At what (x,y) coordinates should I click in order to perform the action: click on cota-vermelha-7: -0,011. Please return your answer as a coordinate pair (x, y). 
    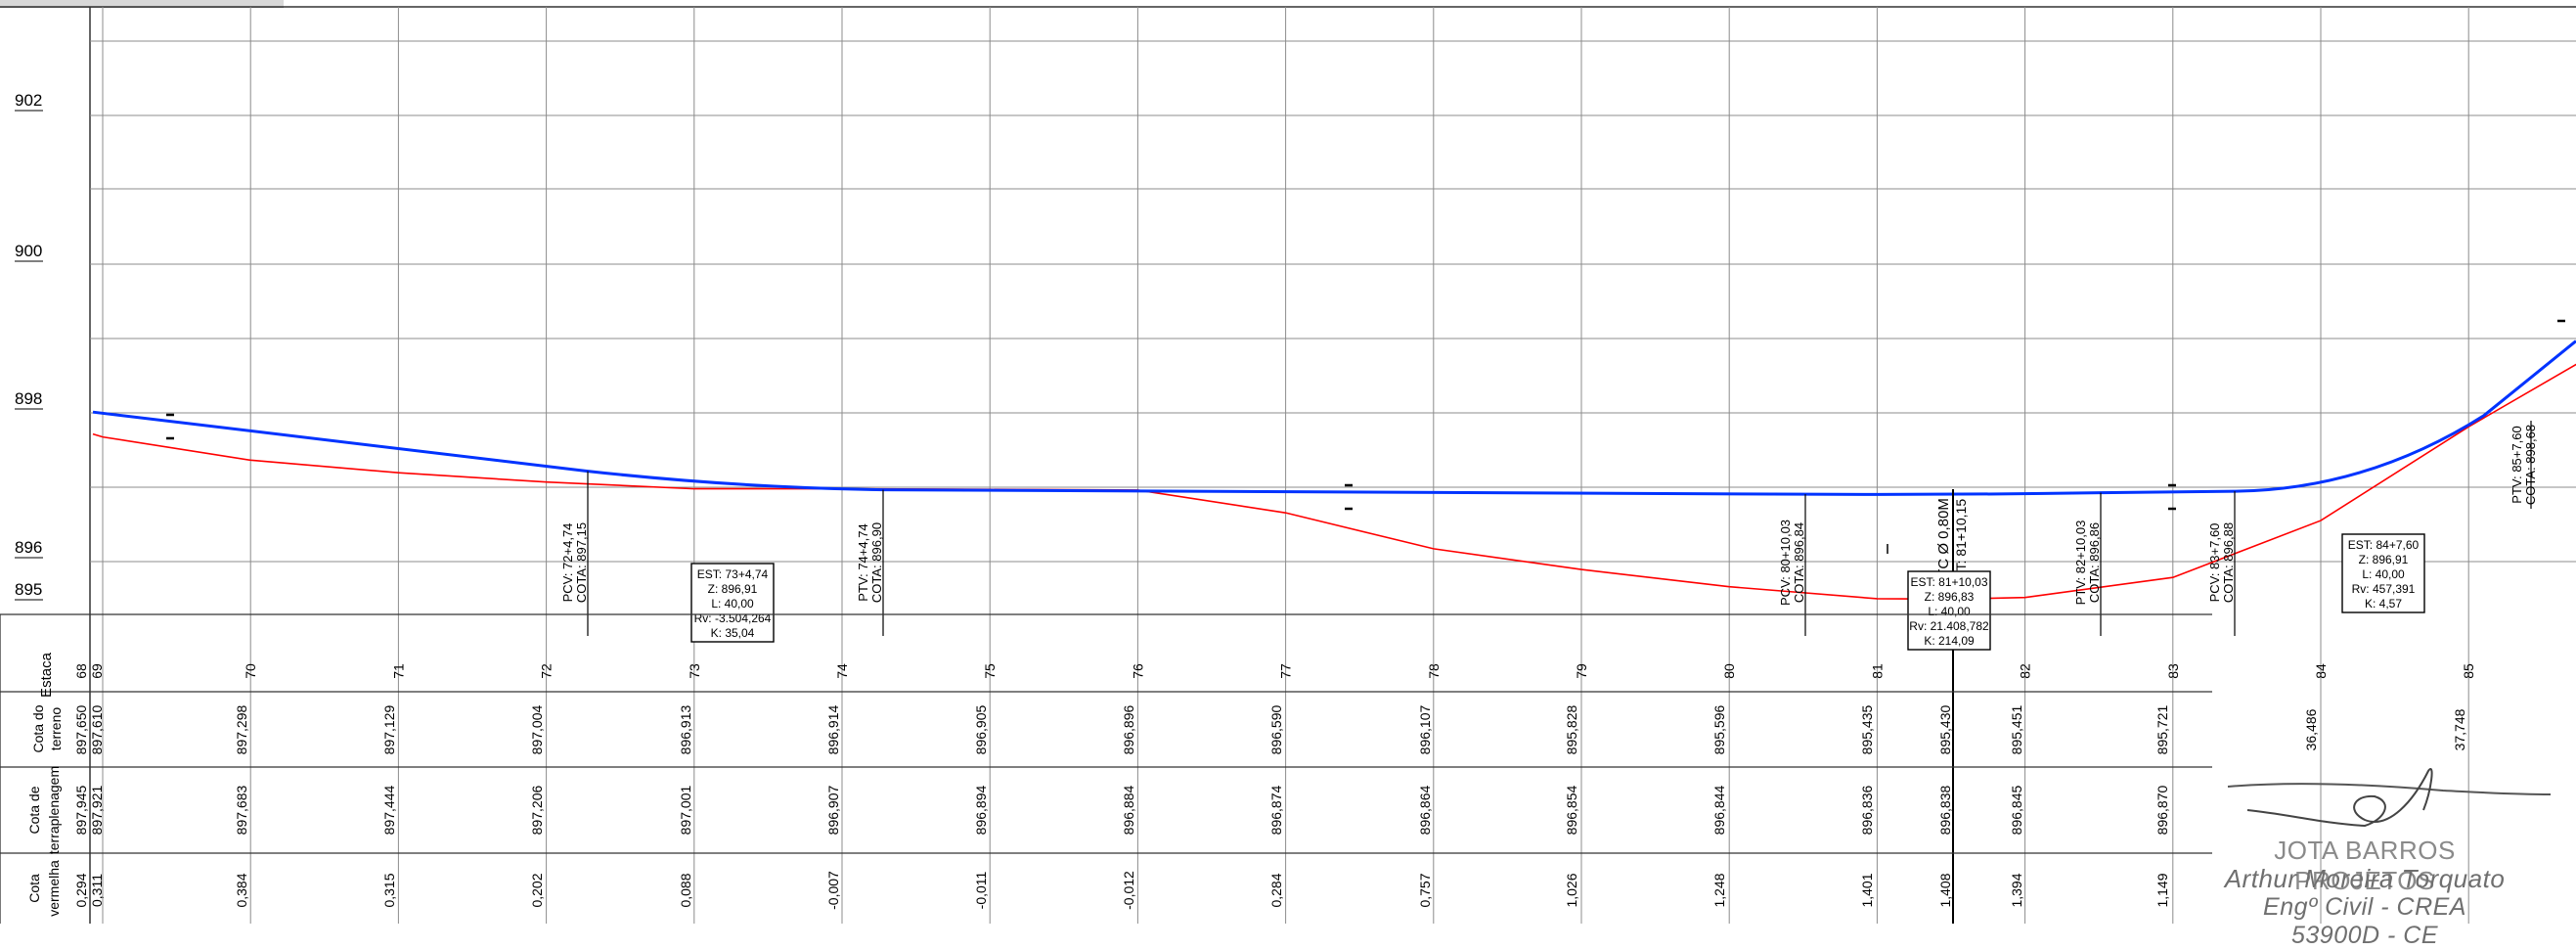
    Looking at the image, I should click on (981, 890).